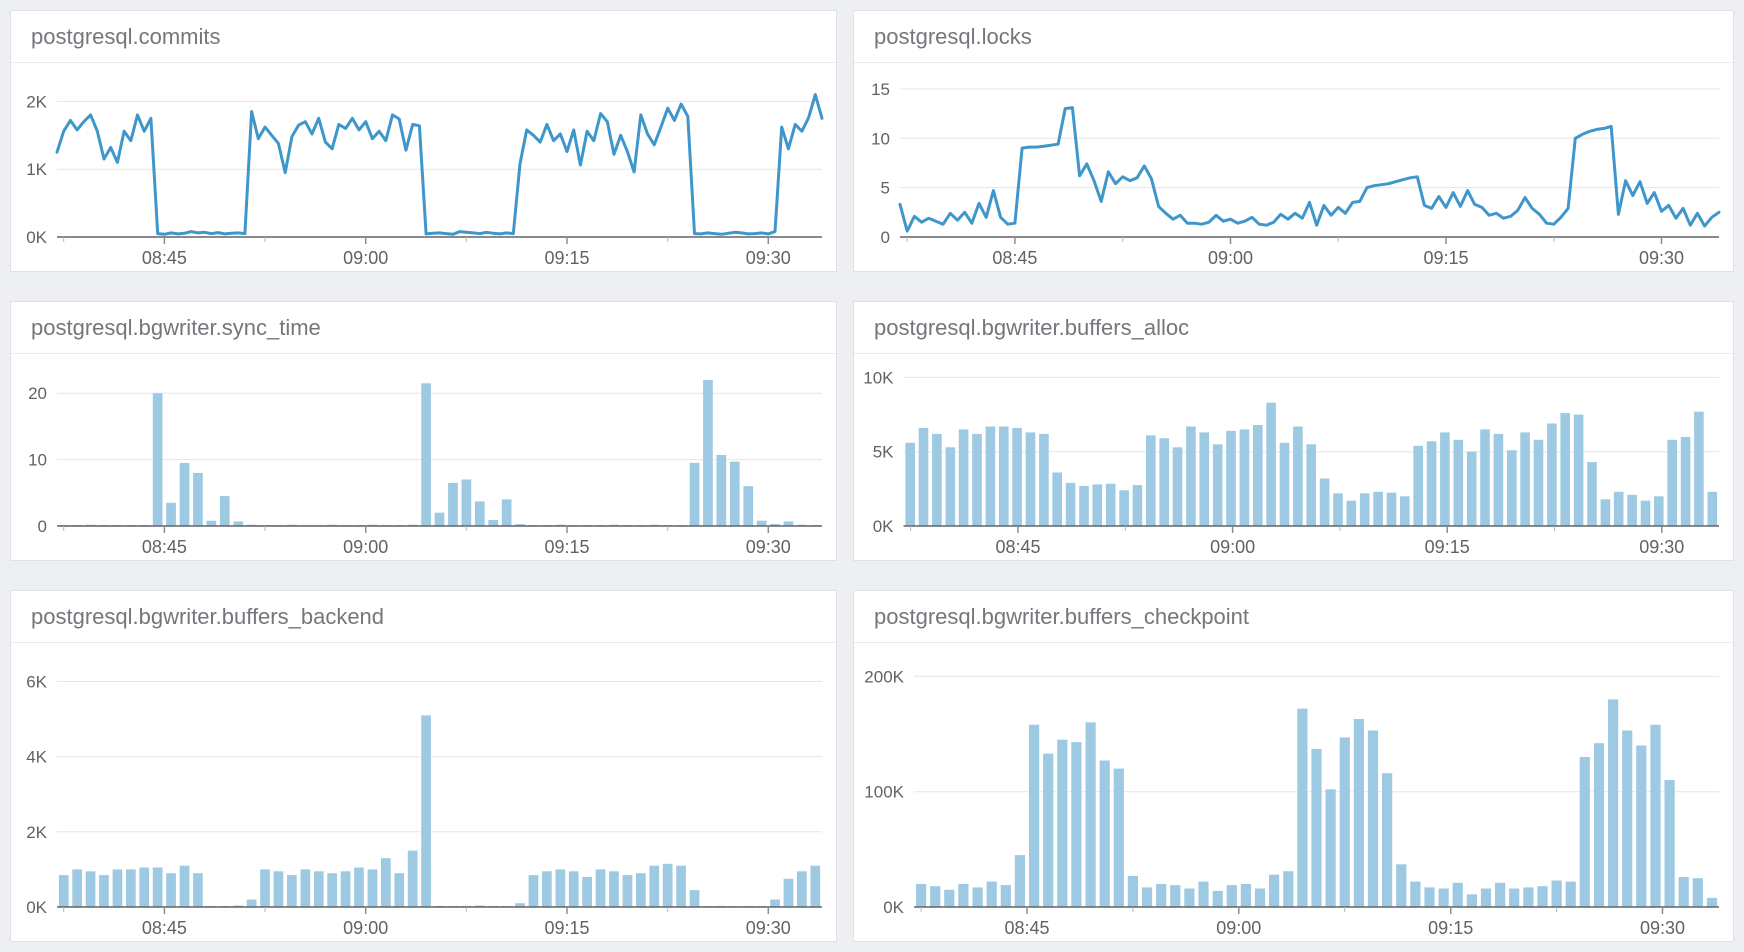 The image size is (1744, 952). What do you see at coordinates (1293, 37) in the screenshot?
I see `chart-title: postgresql.locks` at bounding box center [1293, 37].